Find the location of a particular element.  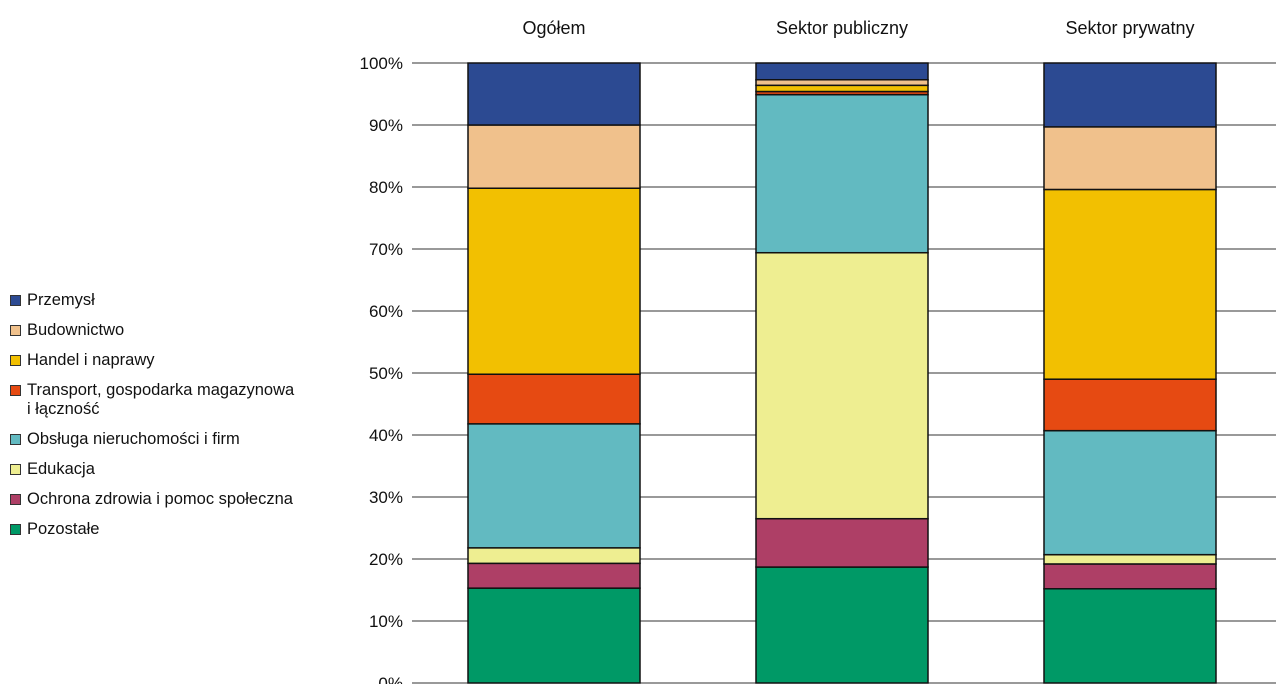

column-labels: Ogółem Sektor publiczny Sektor prywatny is located at coordinates (858, 28).